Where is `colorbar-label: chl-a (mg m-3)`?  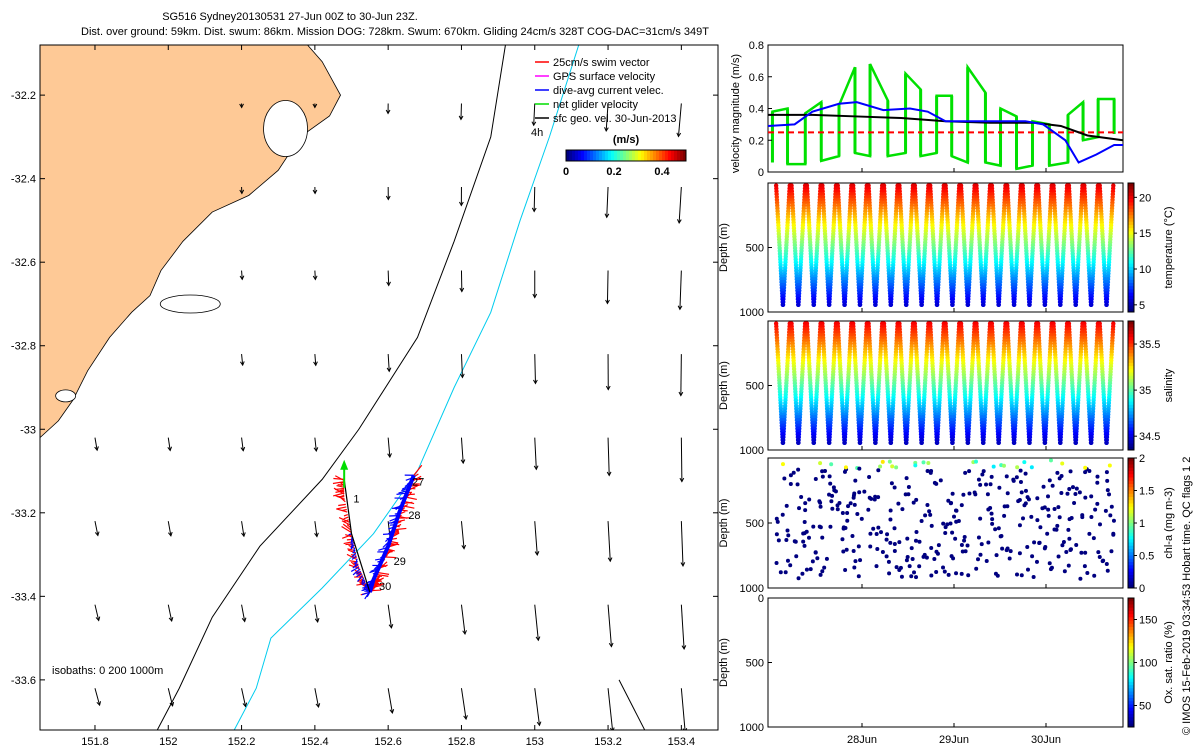 colorbar-label: chl-a (mg m-3) is located at coordinates (1169, 523).